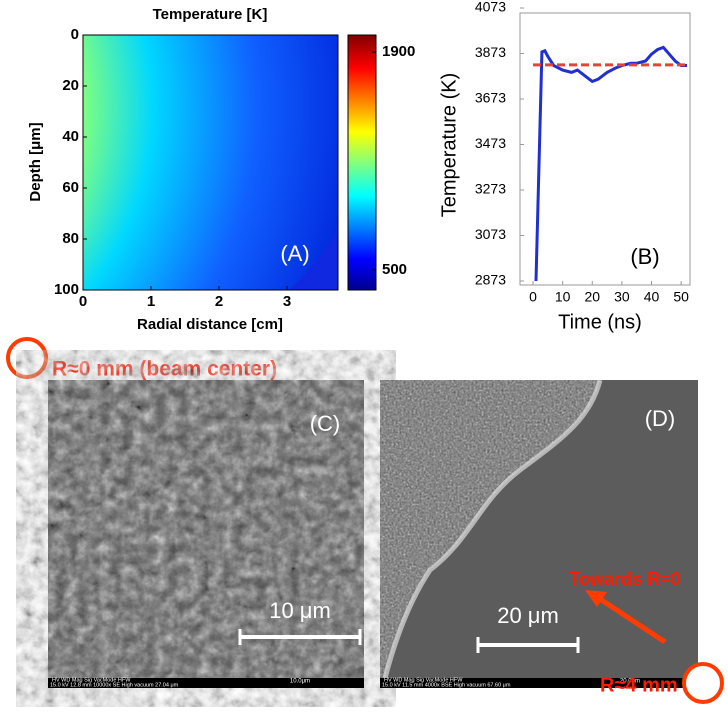 This screenshot has height=712, width=728. Describe the element at coordinates (219, 301) in the screenshot. I see `x-tick-label: 2` at that location.